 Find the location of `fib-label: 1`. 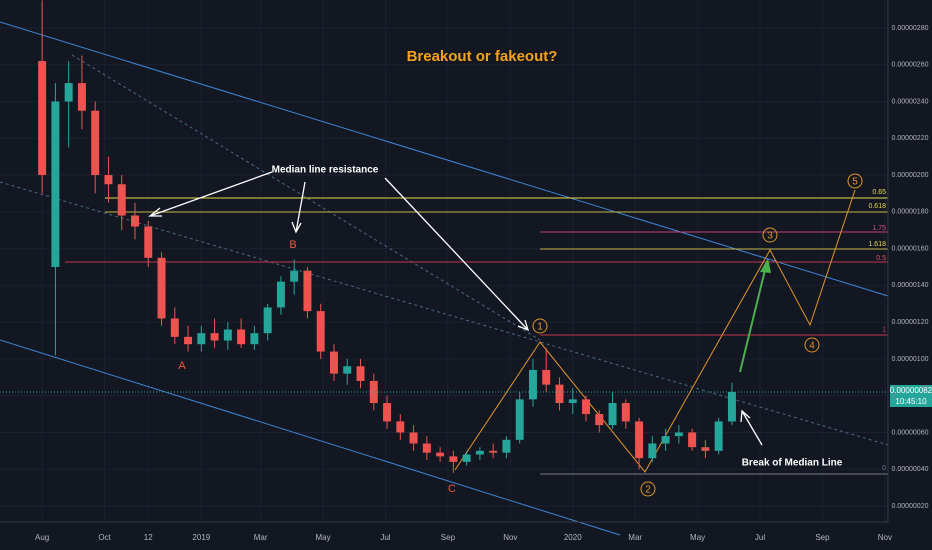

fib-label: 1 is located at coordinates (884, 330).